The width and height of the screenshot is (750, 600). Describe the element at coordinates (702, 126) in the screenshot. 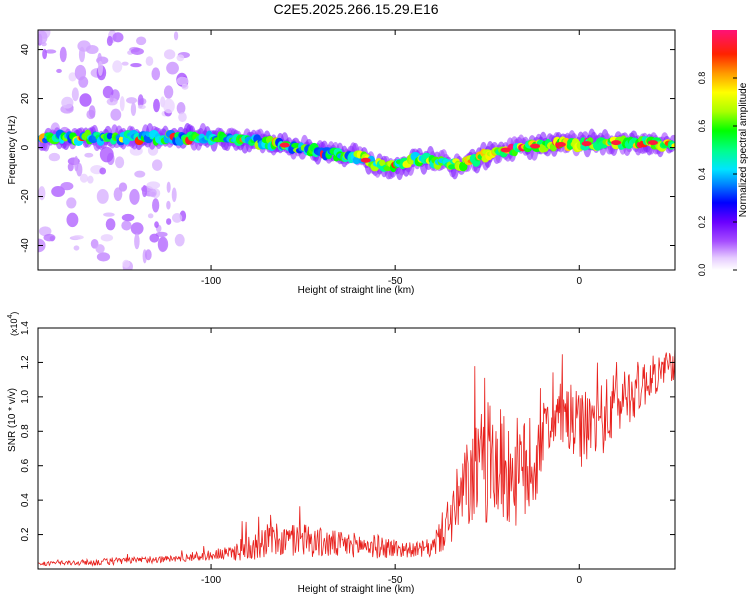

I see `colorbar-tick-label: 0.6` at that location.